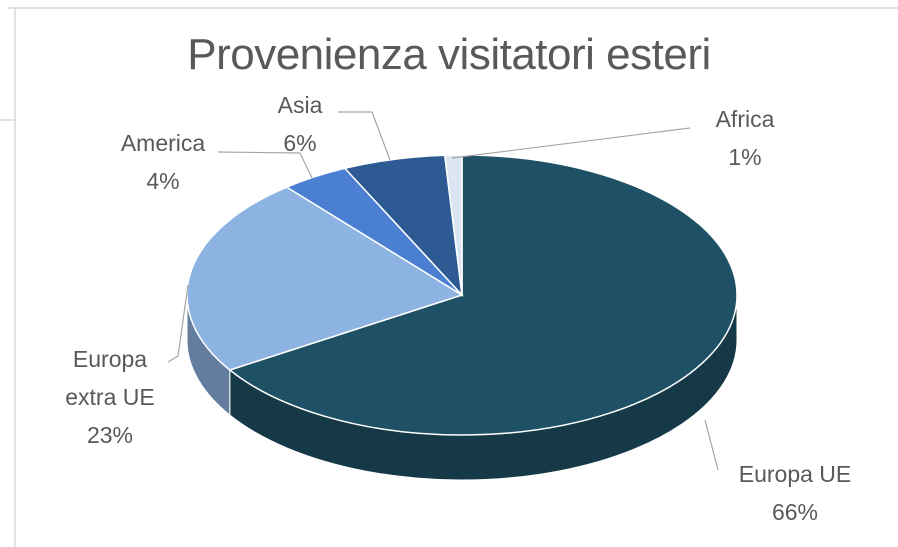  Describe the element at coordinates (300, 143) in the screenshot. I see `value-label: 6%` at that location.